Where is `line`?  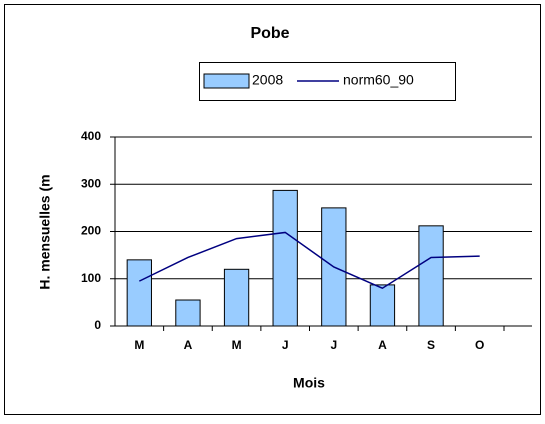
line is located at coordinates (309, 260).